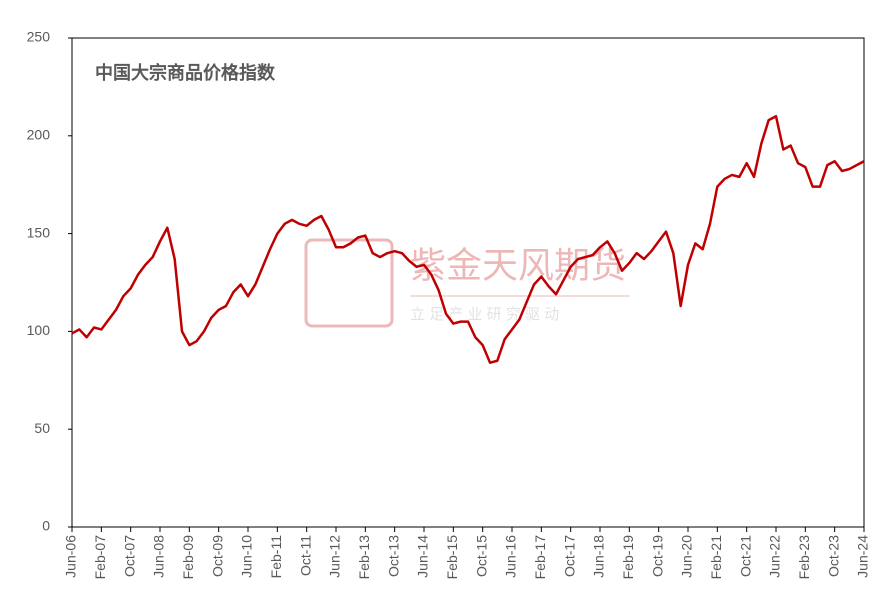  Describe the element at coordinates (276, 557) in the screenshot. I see `x-tick-label: Feb-11` at that location.